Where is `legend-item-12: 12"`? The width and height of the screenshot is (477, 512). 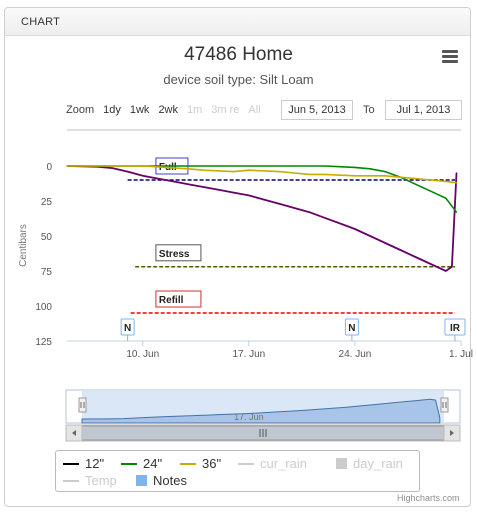
legend-item-12: 12" is located at coordinates (83, 463).